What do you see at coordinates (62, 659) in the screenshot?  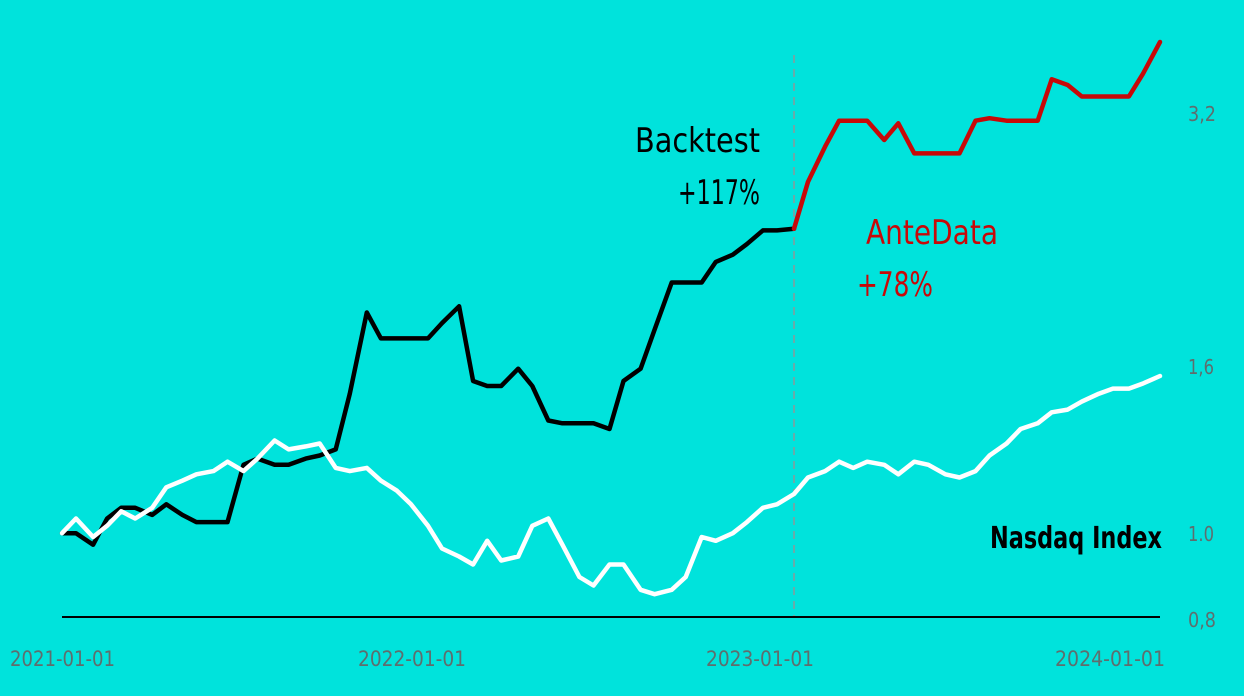 I see `x-tick-label: 2021-01-01` at bounding box center [62, 659].